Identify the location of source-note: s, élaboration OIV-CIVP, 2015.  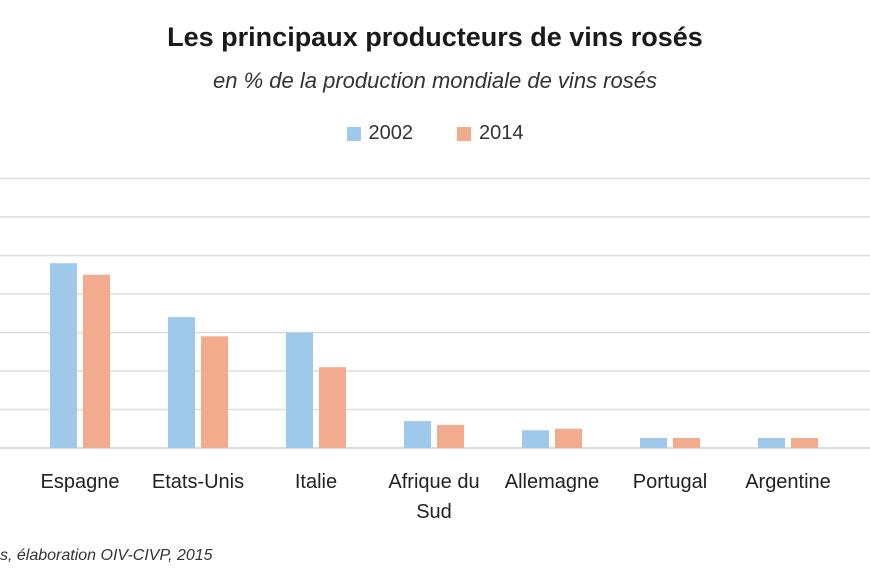
(106, 555).